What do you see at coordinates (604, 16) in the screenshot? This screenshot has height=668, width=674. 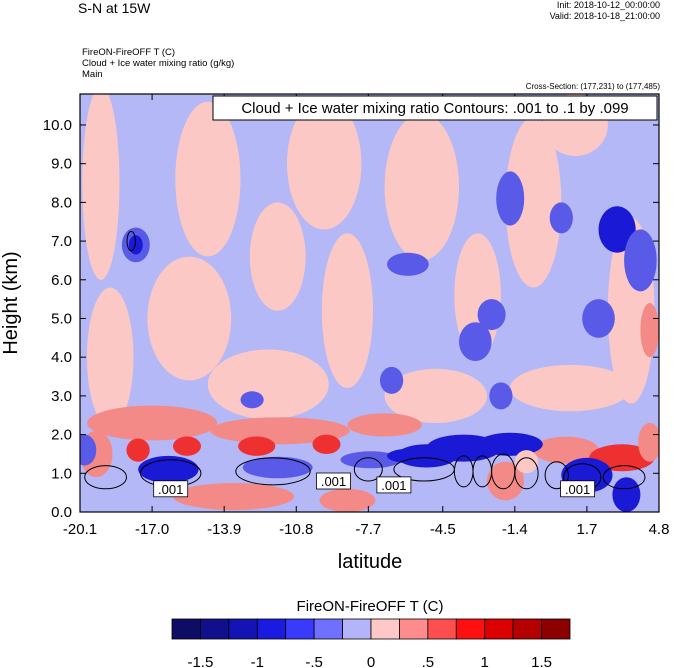 I see `valid-time: Valid: 2018-10-18_21:00:00` at bounding box center [604, 16].